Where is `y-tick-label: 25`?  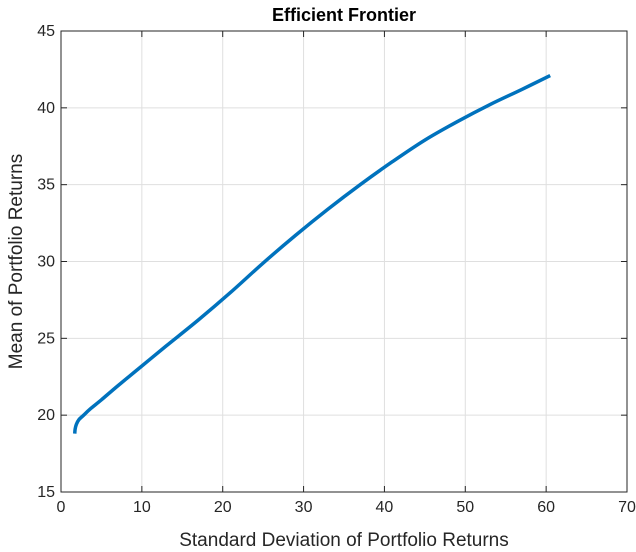 y-tick-label: 25 is located at coordinates (46, 338).